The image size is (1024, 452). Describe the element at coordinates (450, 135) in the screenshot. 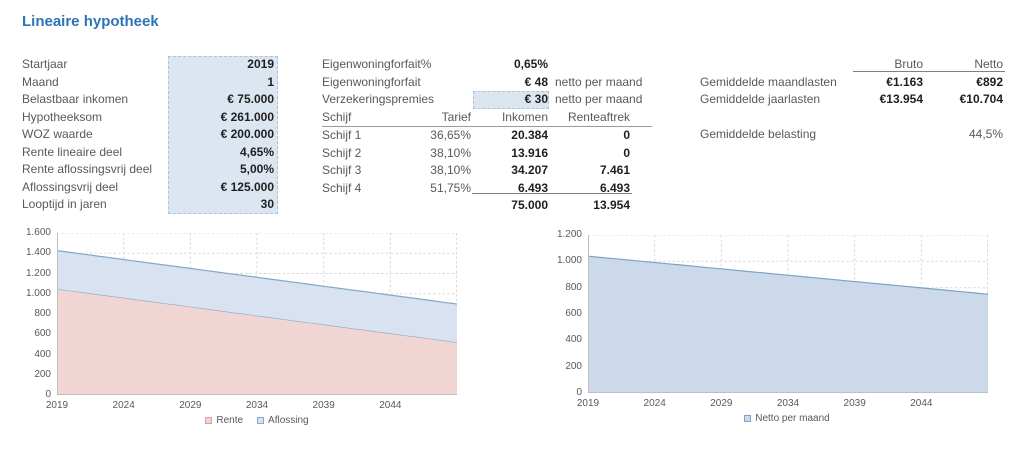

I see `schijf-tarief: 36,65%` at that location.